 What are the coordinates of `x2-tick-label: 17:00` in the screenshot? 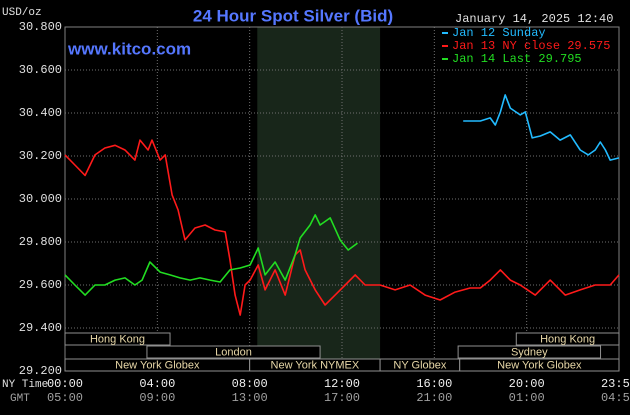 It's located at (342, 398).